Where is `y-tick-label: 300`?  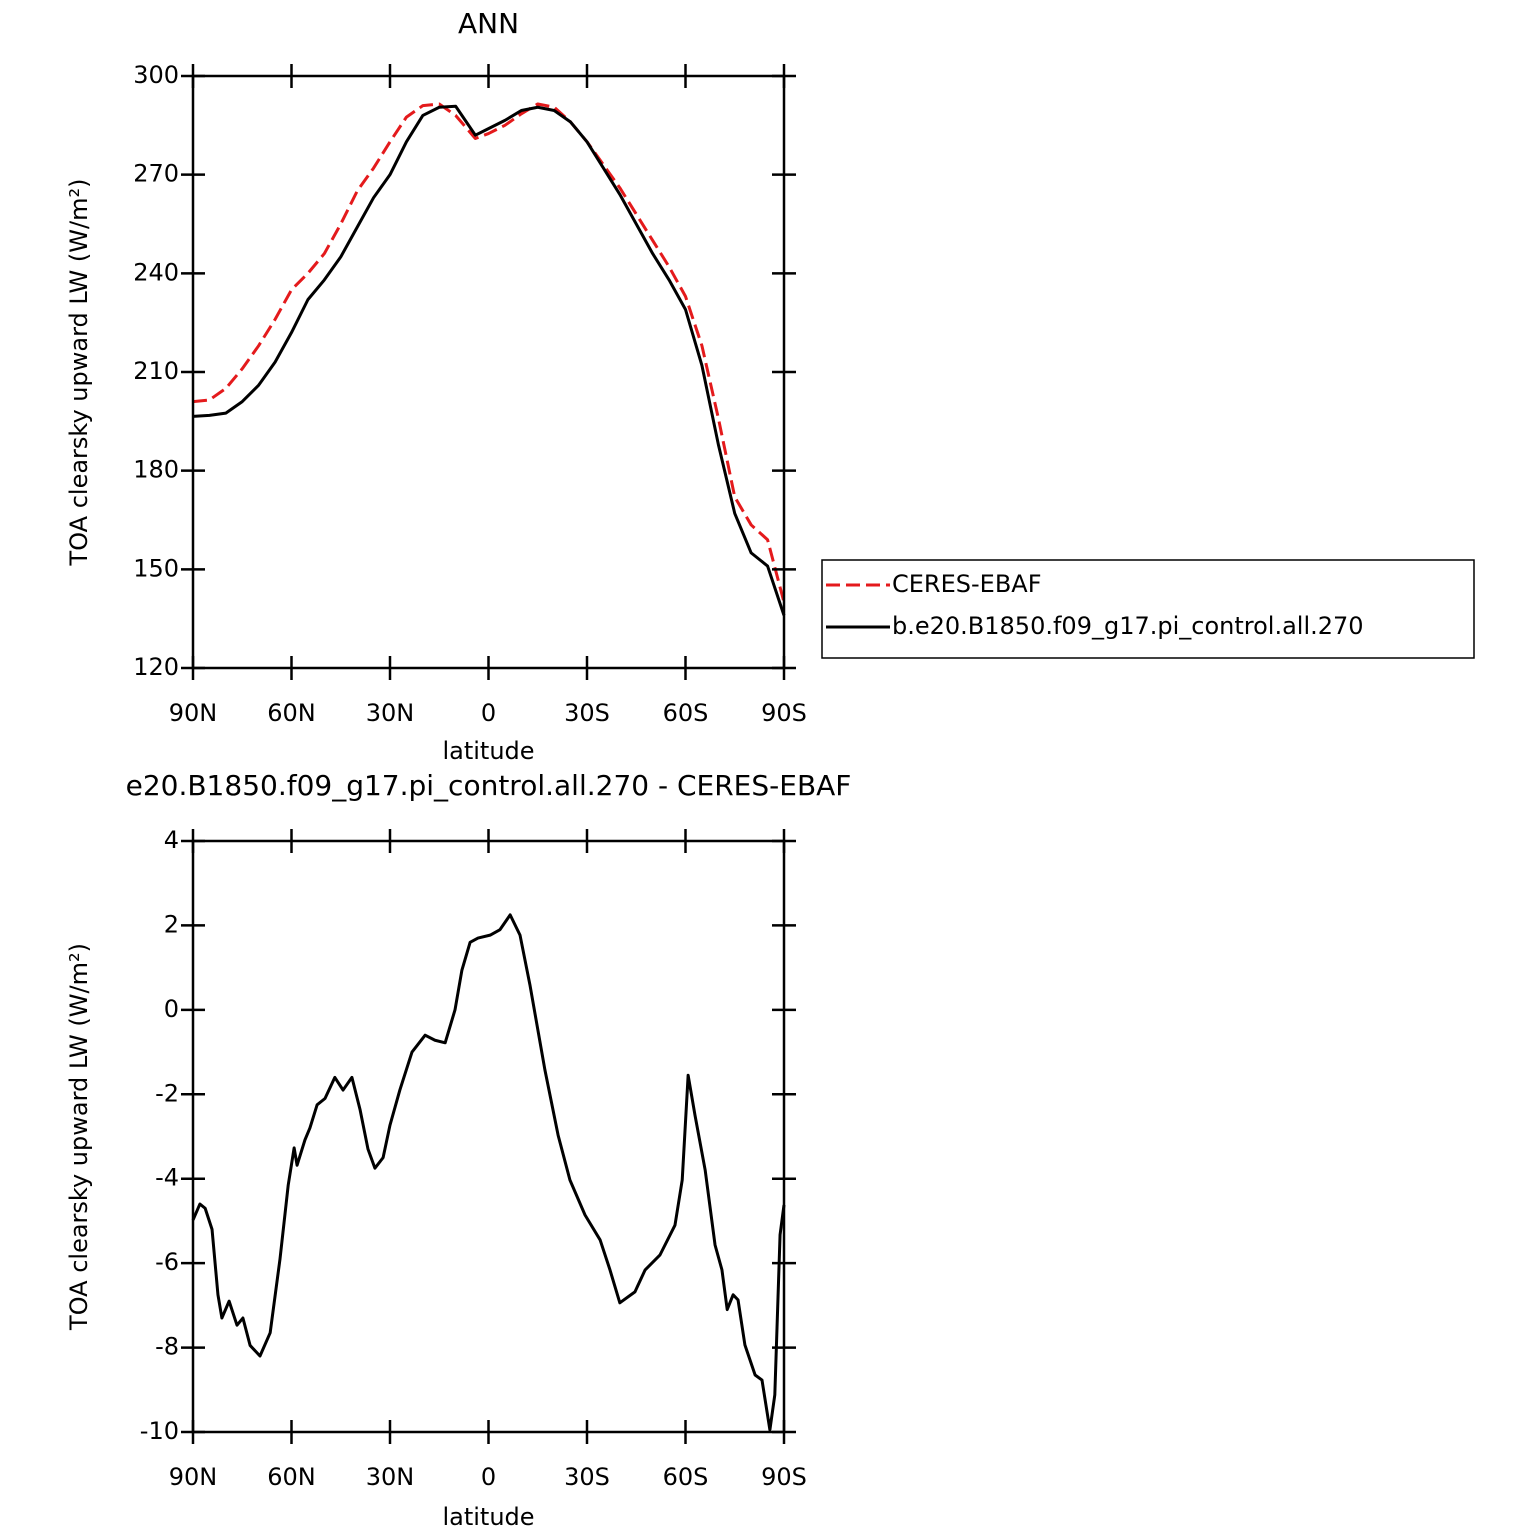 y-tick-label: 300 is located at coordinates (156, 75).